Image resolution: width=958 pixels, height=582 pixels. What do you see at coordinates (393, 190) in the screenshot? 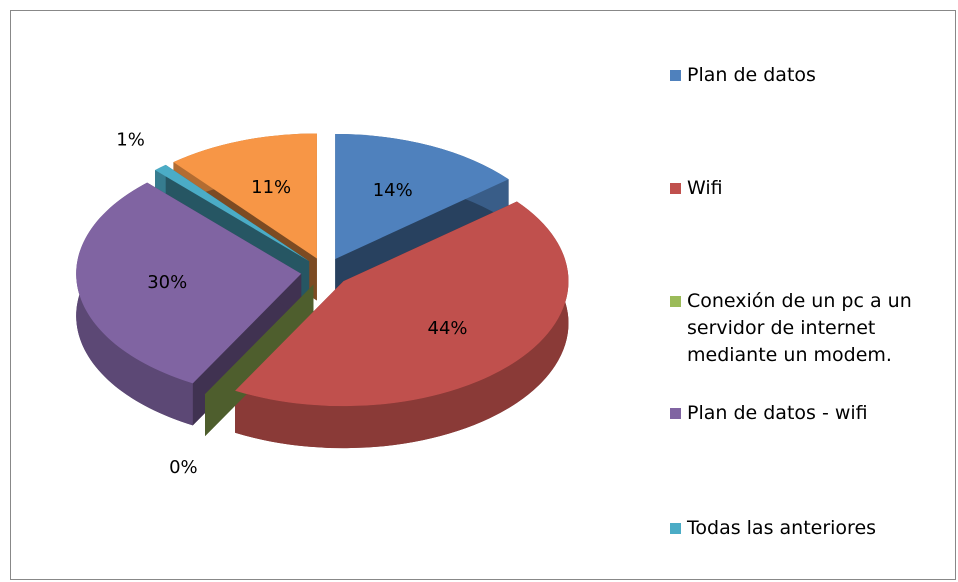
I see `data-label: 14%` at bounding box center [393, 190].